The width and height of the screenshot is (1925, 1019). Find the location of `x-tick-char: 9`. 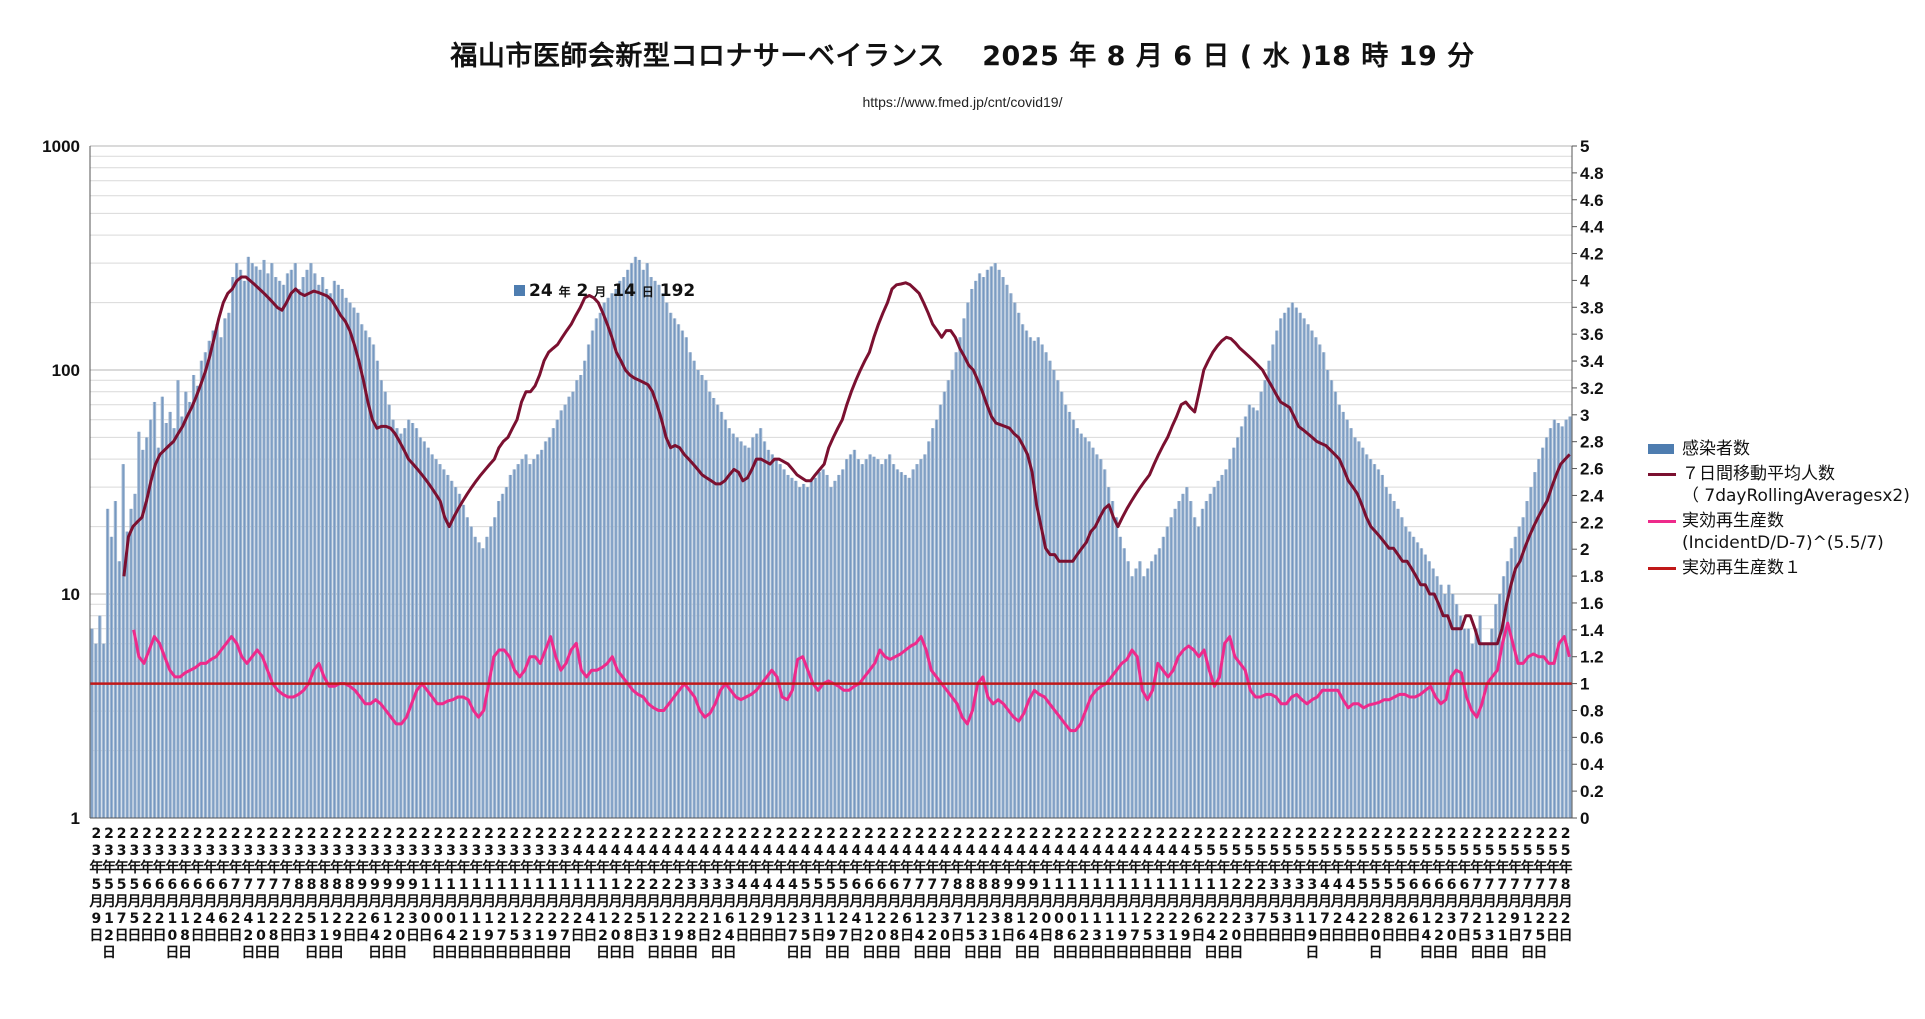

x-tick-char: 9 is located at coordinates (413, 885).